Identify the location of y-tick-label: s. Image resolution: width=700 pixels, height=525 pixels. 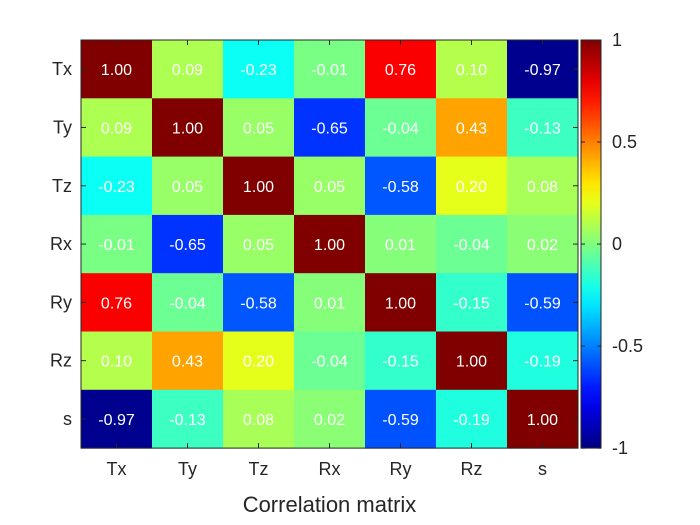
(67, 419).